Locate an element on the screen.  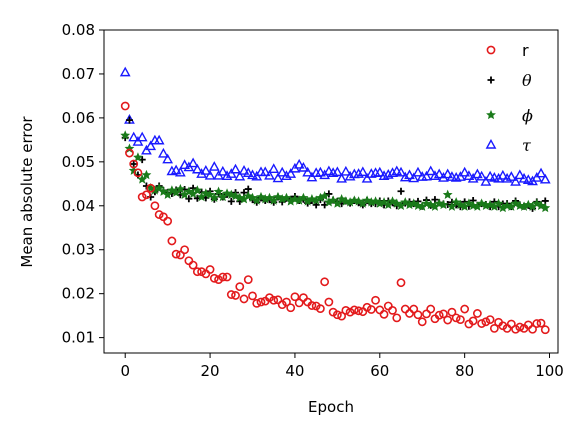
y-tick-label: 0.05 is located at coordinates (78, 162).